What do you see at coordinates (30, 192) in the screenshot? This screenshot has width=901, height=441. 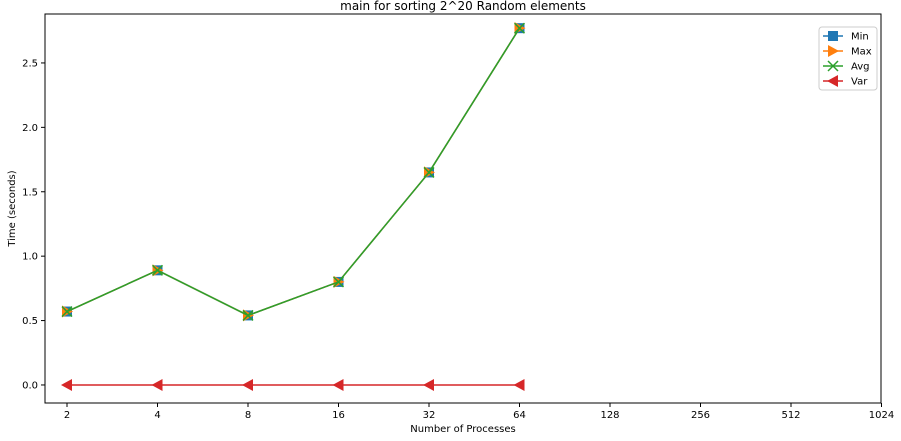 I see `y-tick-label: 1.5` at bounding box center [30, 192].